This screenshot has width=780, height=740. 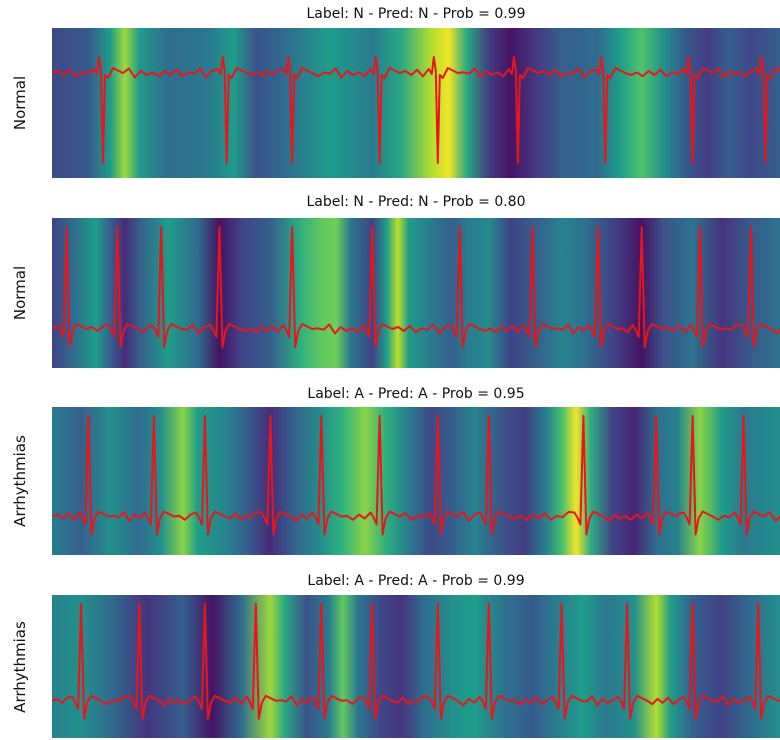 What do you see at coordinates (416, 202) in the screenshot?
I see `plot-title: Label: N - Pred: N - Prob = 0.80` at bounding box center [416, 202].